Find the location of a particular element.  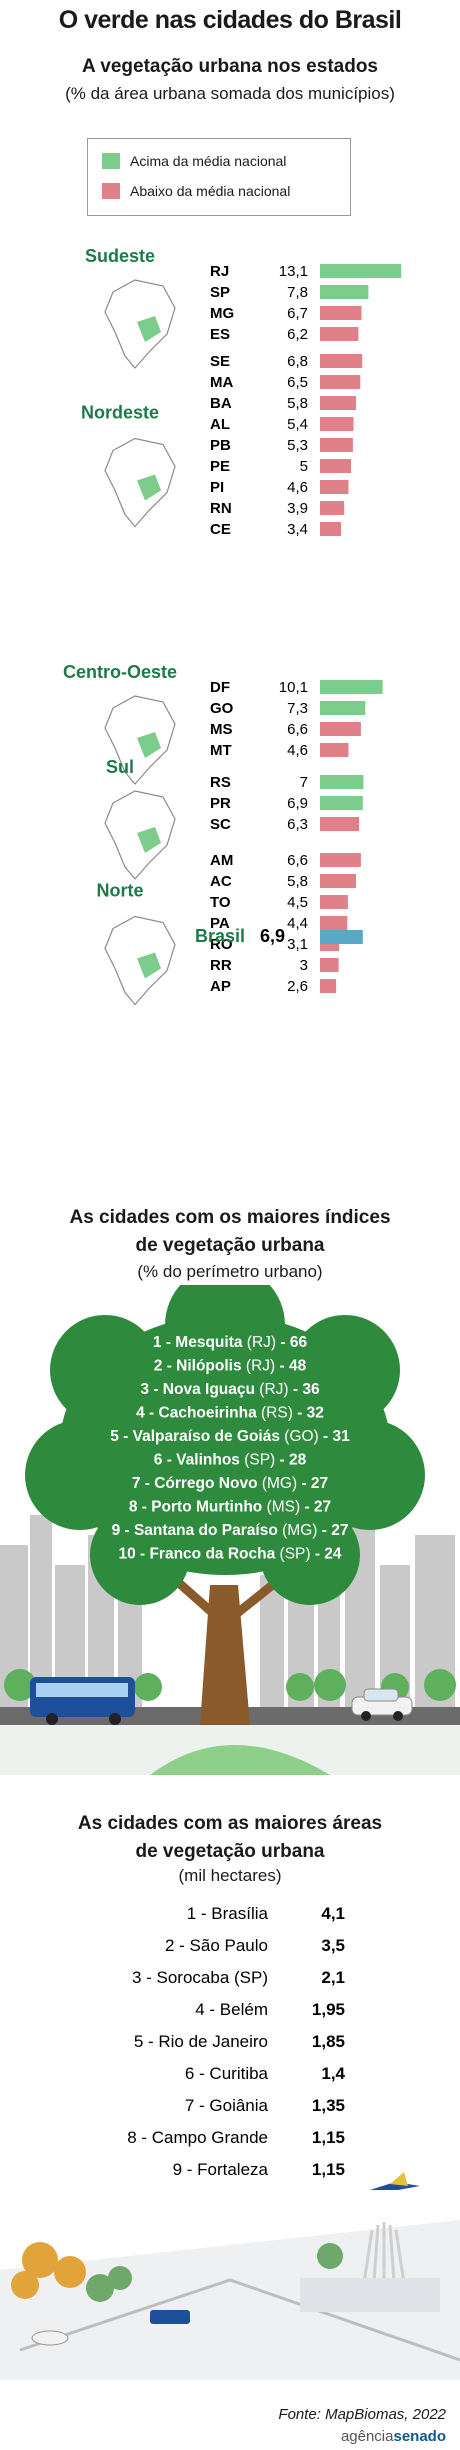

region-label-nordeste: Nordeste is located at coordinates (120, 413).